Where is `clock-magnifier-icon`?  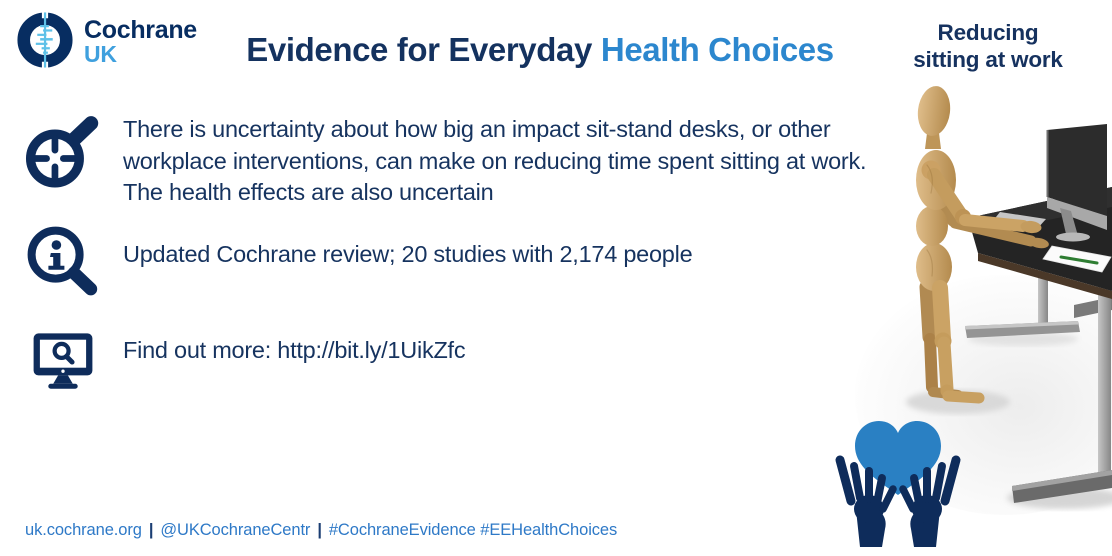 clock-magnifier-icon is located at coordinates (62, 152).